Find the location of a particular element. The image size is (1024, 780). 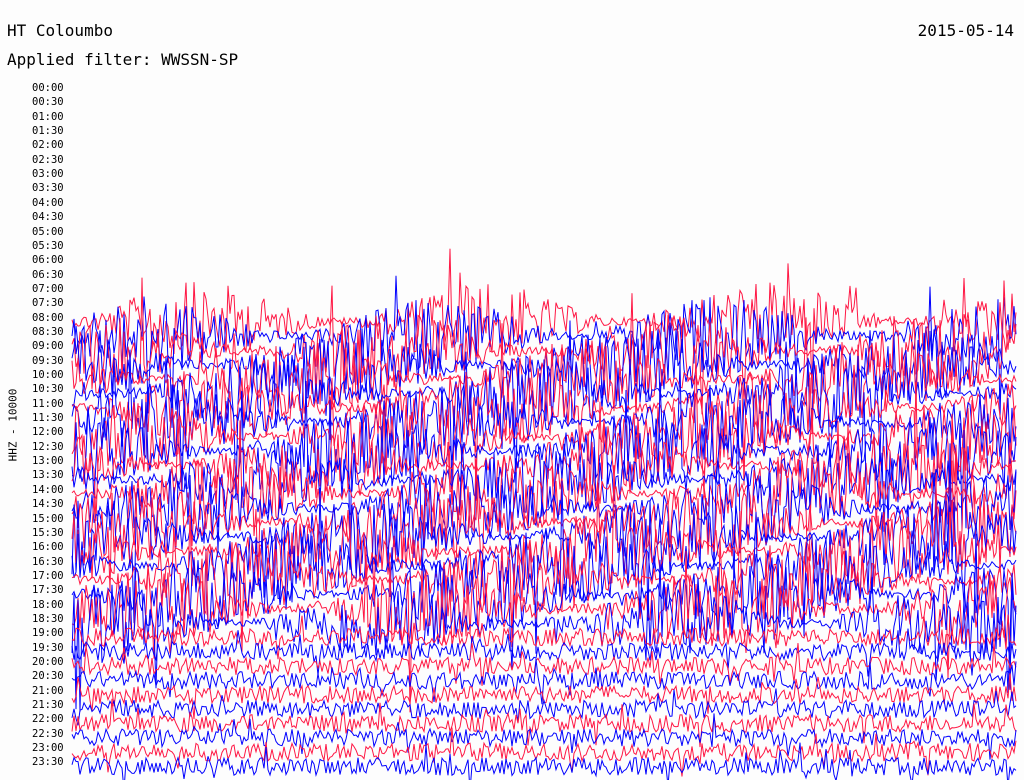

time-tick-label: 21:00 is located at coordinates (48, 690).